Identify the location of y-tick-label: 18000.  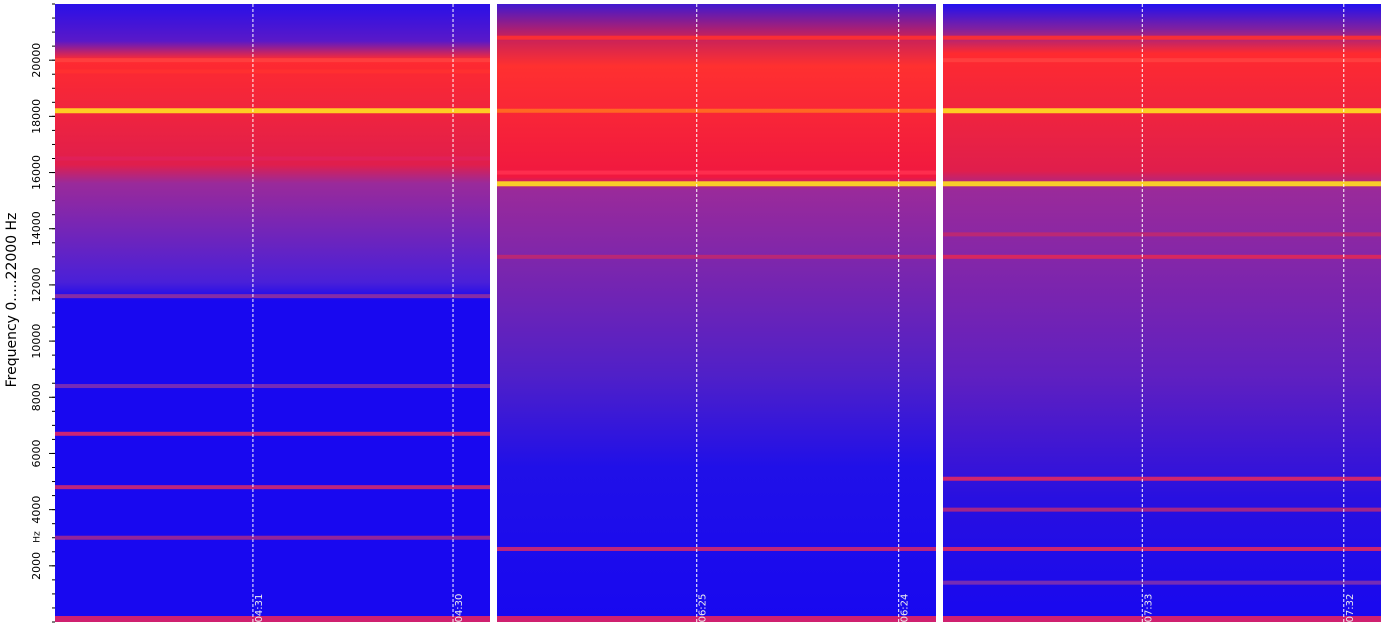
(36, 116).